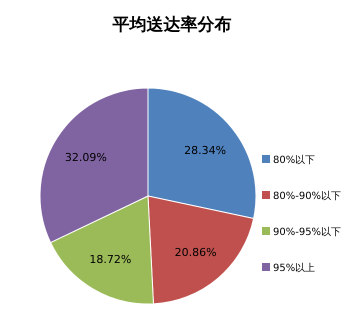  I want to click on chart-title: 平均送达率分布, so click(172, 25).